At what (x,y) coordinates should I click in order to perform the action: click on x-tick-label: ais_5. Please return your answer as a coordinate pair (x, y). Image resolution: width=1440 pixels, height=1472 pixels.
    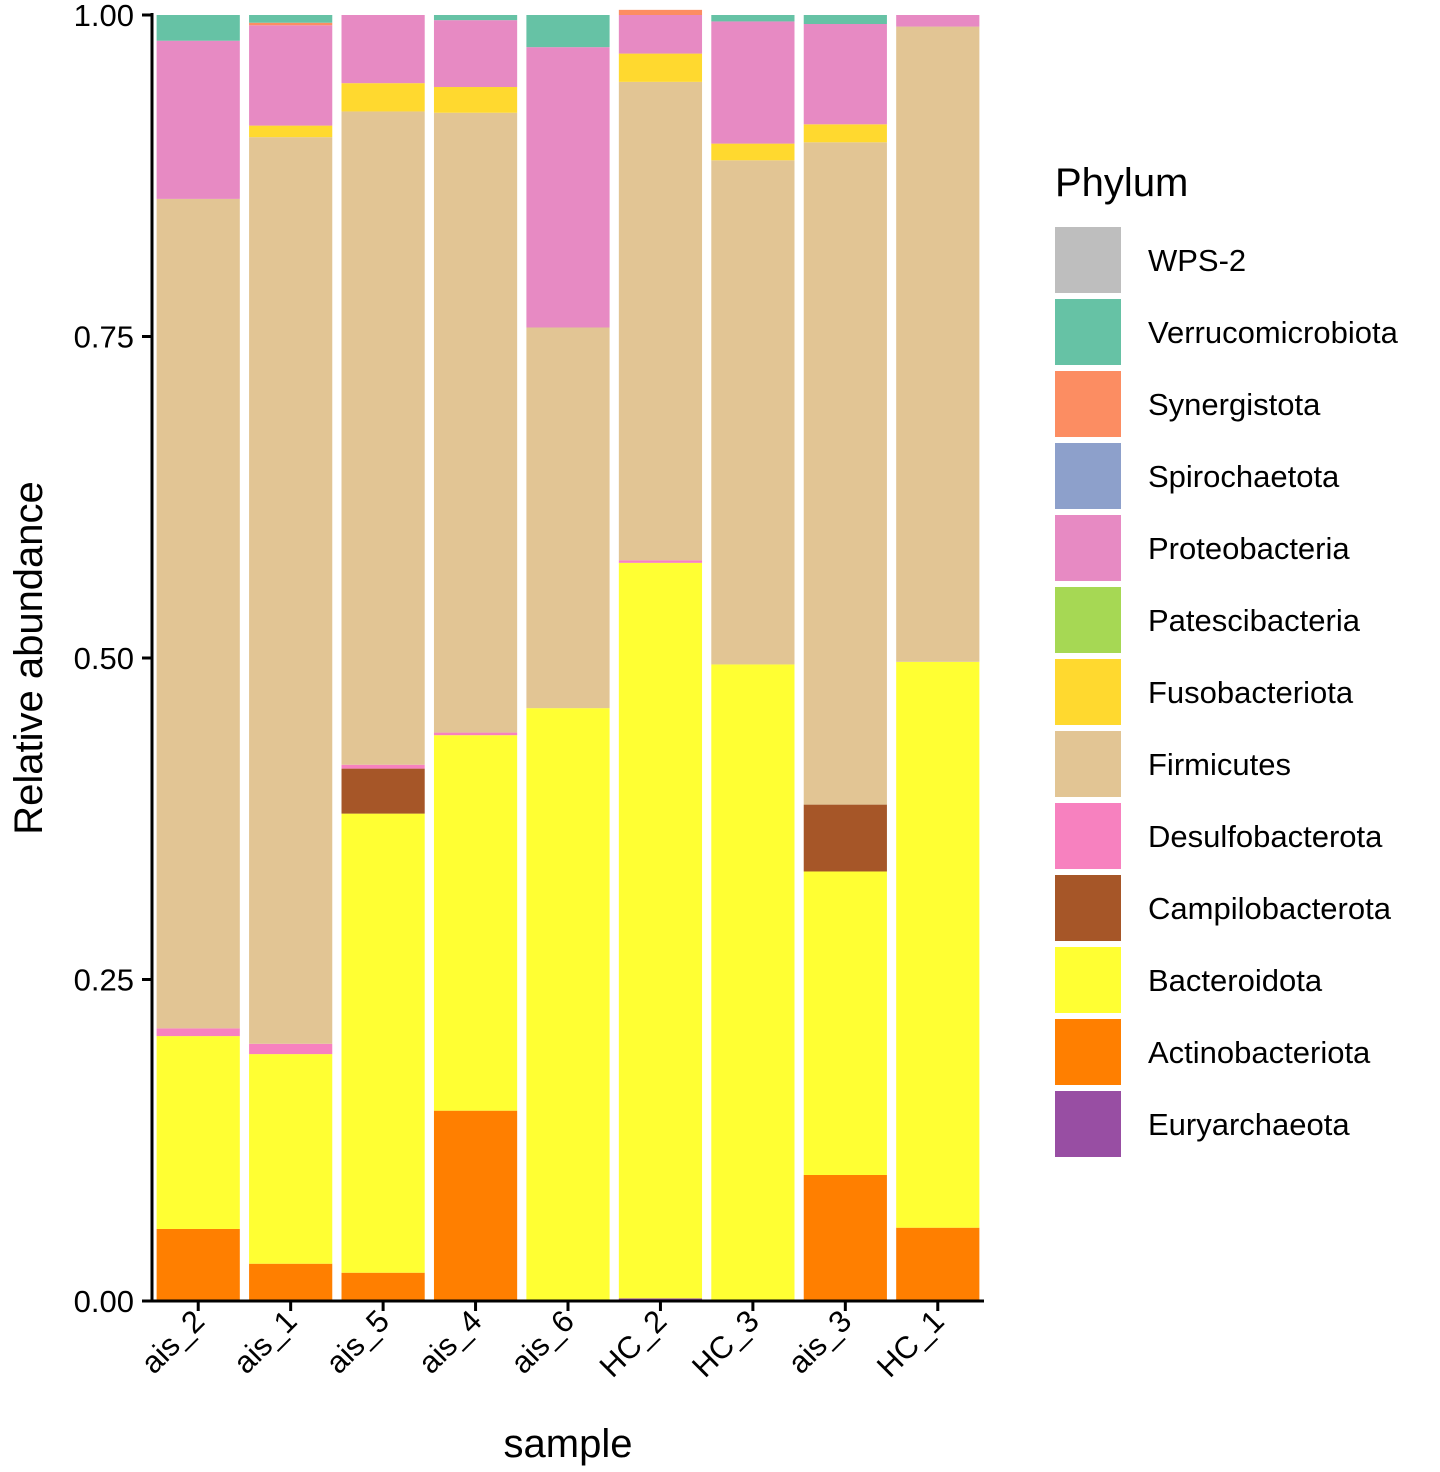
    Looking at the image, I should click on (357, 1341).